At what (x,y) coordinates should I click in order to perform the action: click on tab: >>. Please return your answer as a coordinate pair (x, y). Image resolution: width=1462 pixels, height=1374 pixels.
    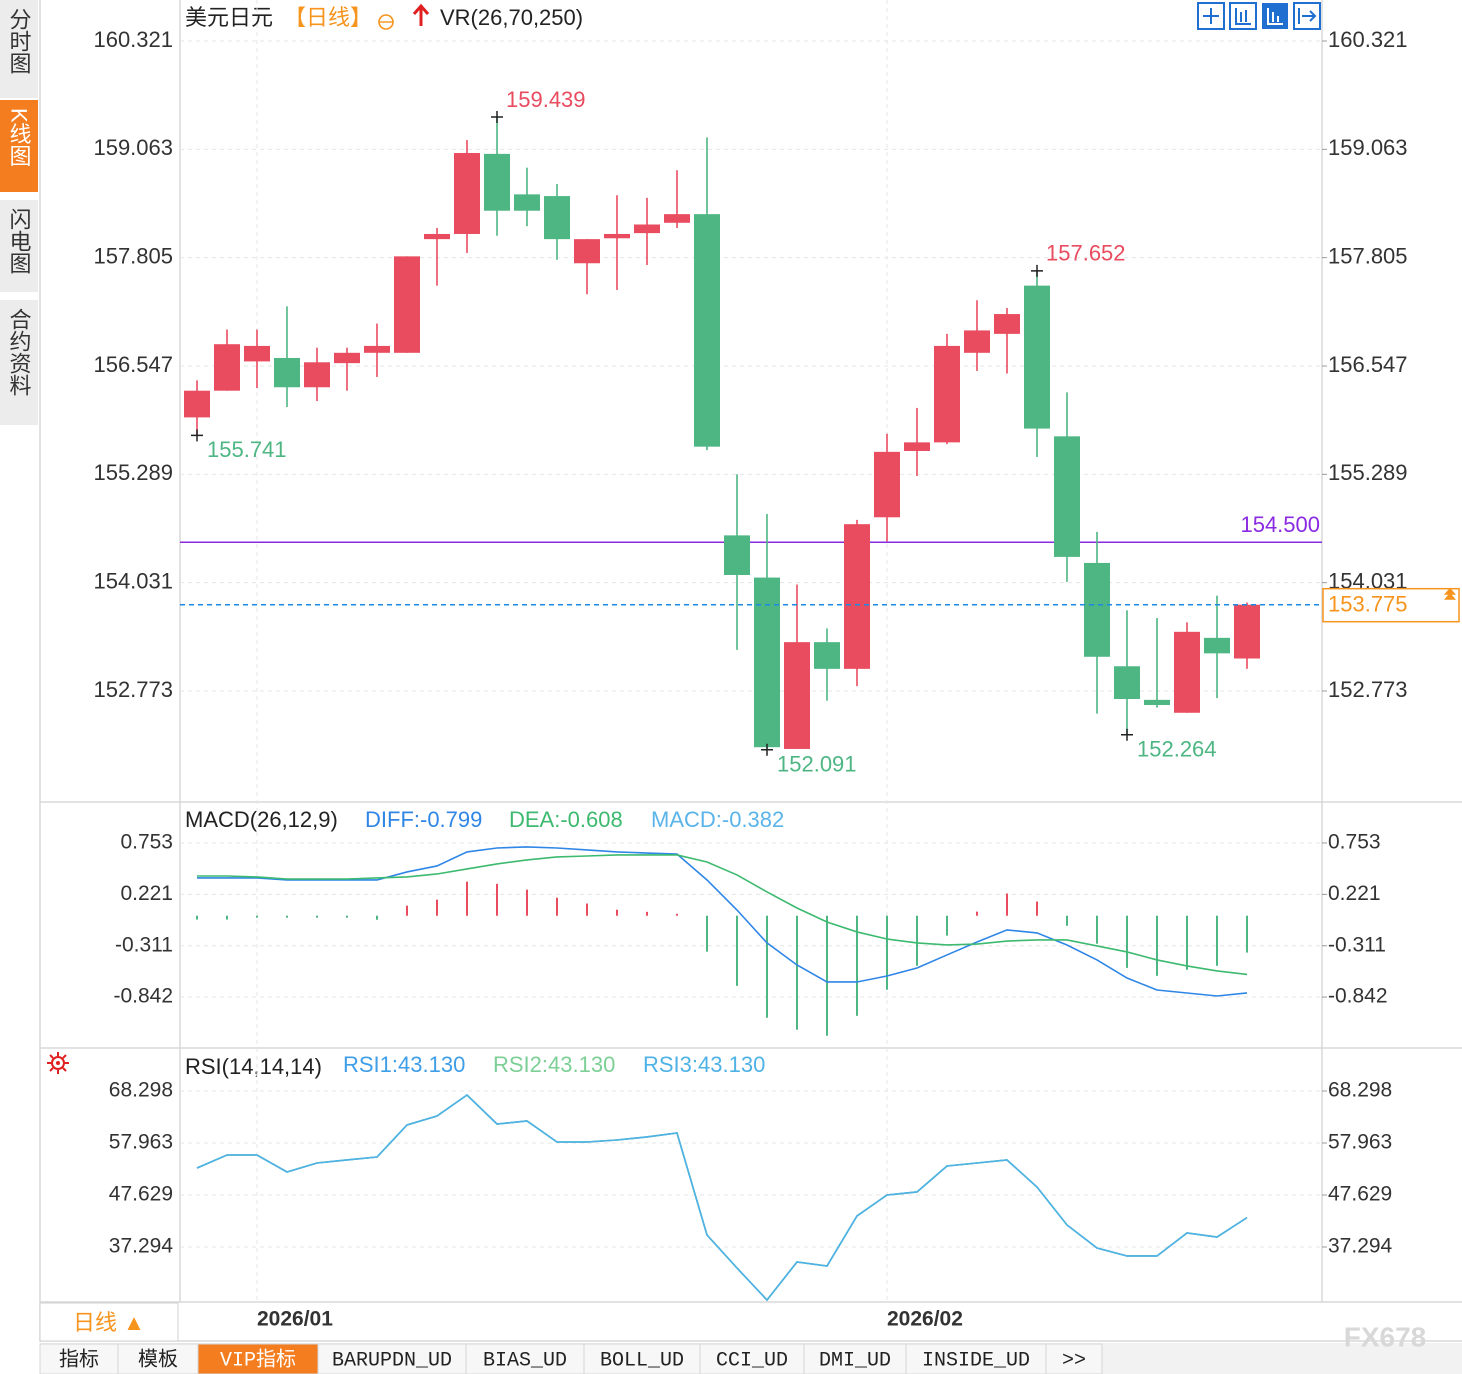
    Looking at the image, I should click on (1074, 1360).